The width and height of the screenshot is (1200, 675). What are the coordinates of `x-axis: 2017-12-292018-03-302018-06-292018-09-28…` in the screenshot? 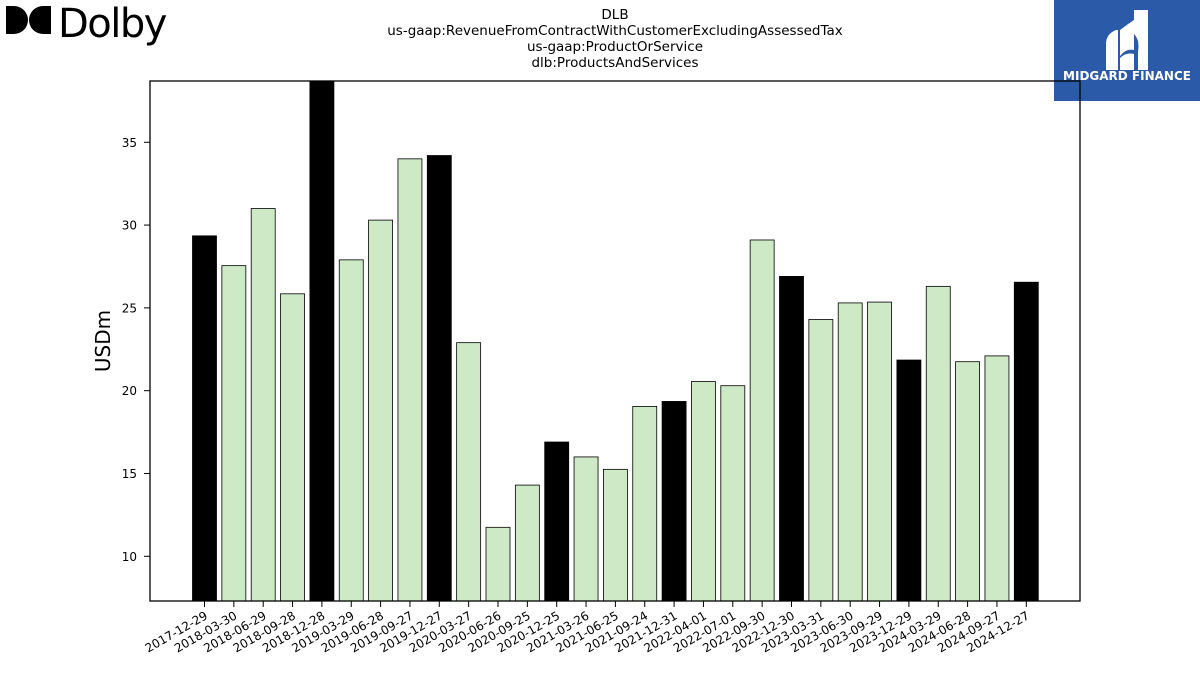 It's located at (587, 628).